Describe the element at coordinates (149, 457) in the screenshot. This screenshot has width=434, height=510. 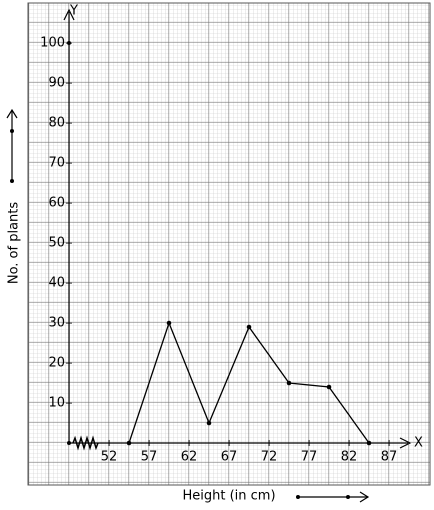
I see `x-tick-label: 57` at that location.